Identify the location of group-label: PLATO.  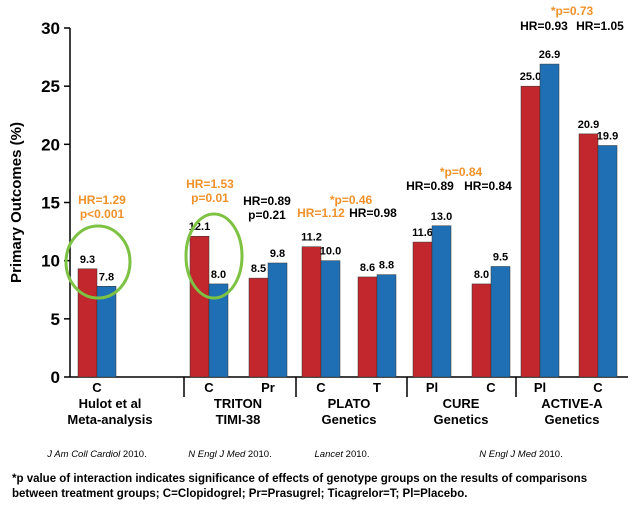
(349, 403).